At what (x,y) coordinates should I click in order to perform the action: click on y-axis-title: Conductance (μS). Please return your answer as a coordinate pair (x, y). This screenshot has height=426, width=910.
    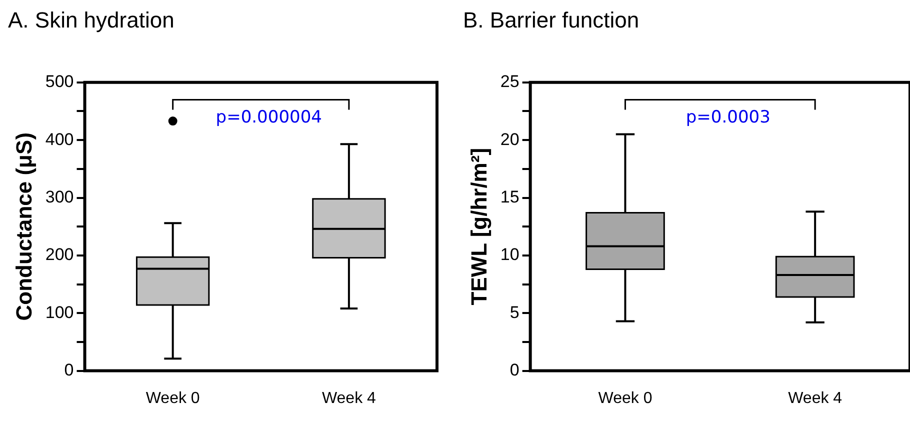
    Looking at the image, I should click on (23, 226).